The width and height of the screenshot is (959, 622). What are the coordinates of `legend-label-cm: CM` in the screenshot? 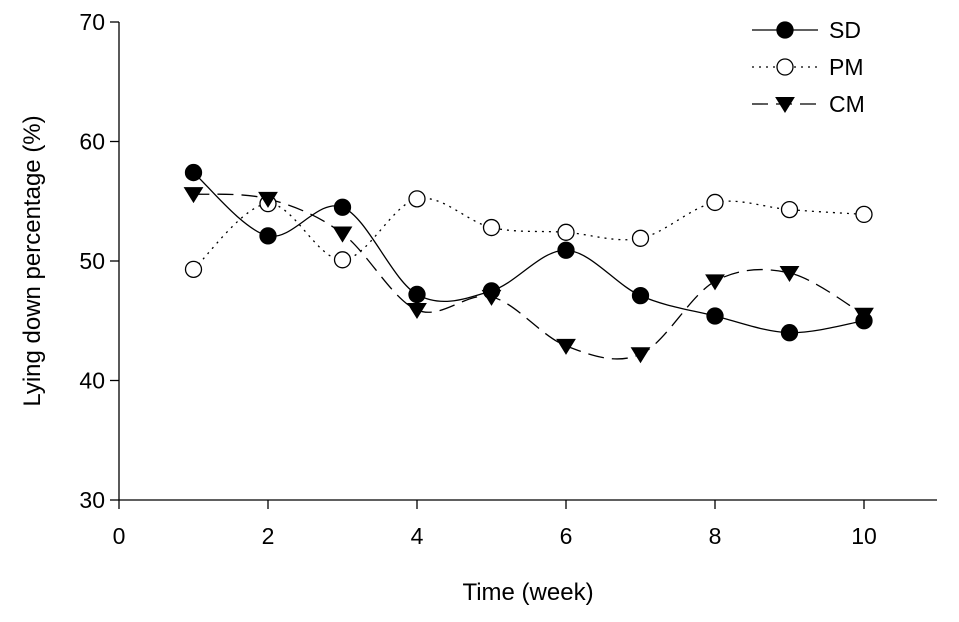 It's located at (847, 104).